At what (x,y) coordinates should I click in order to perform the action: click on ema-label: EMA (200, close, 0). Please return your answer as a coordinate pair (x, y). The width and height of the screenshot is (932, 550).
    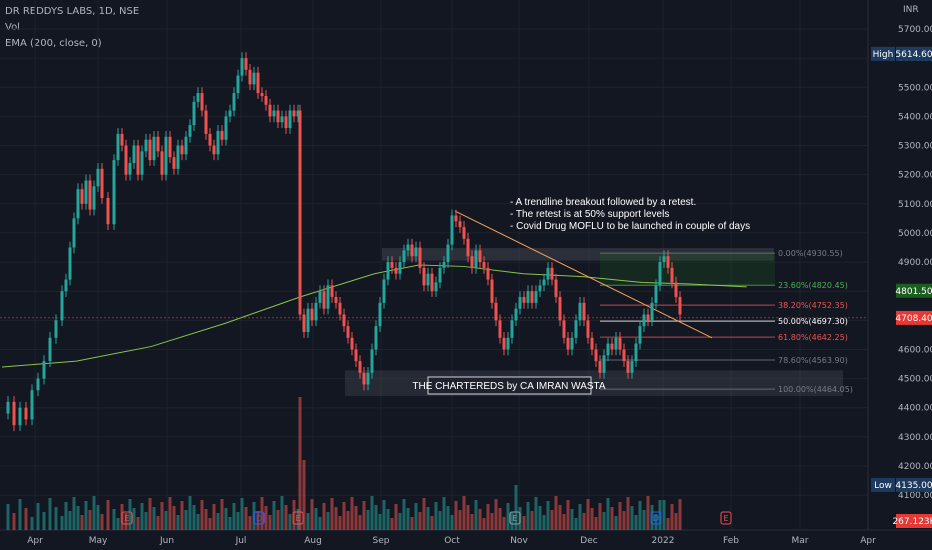
    Looking at the image, I should click on (53, 43).